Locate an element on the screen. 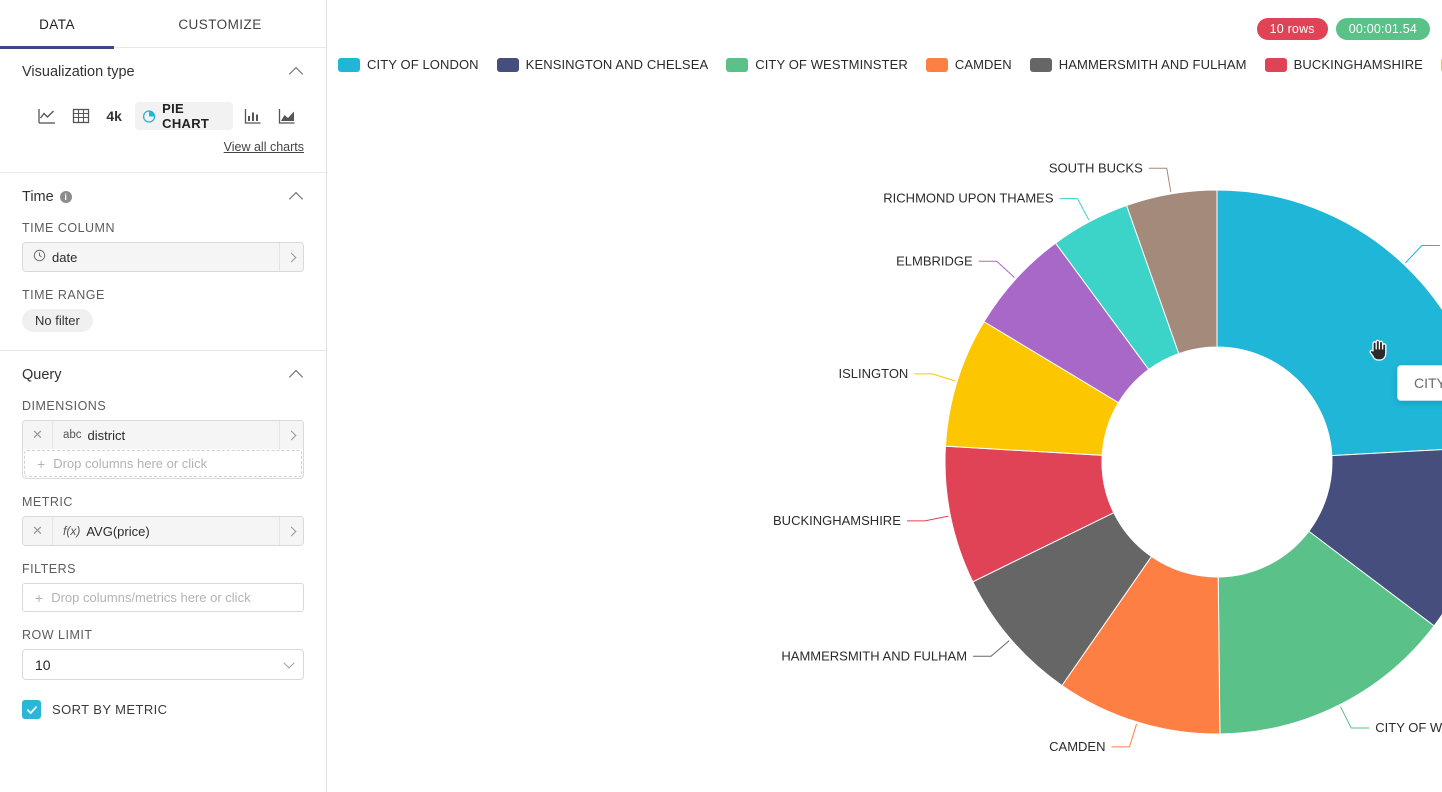  row-limit-label: ROW LIMIT is located at coordinates (57, 635).